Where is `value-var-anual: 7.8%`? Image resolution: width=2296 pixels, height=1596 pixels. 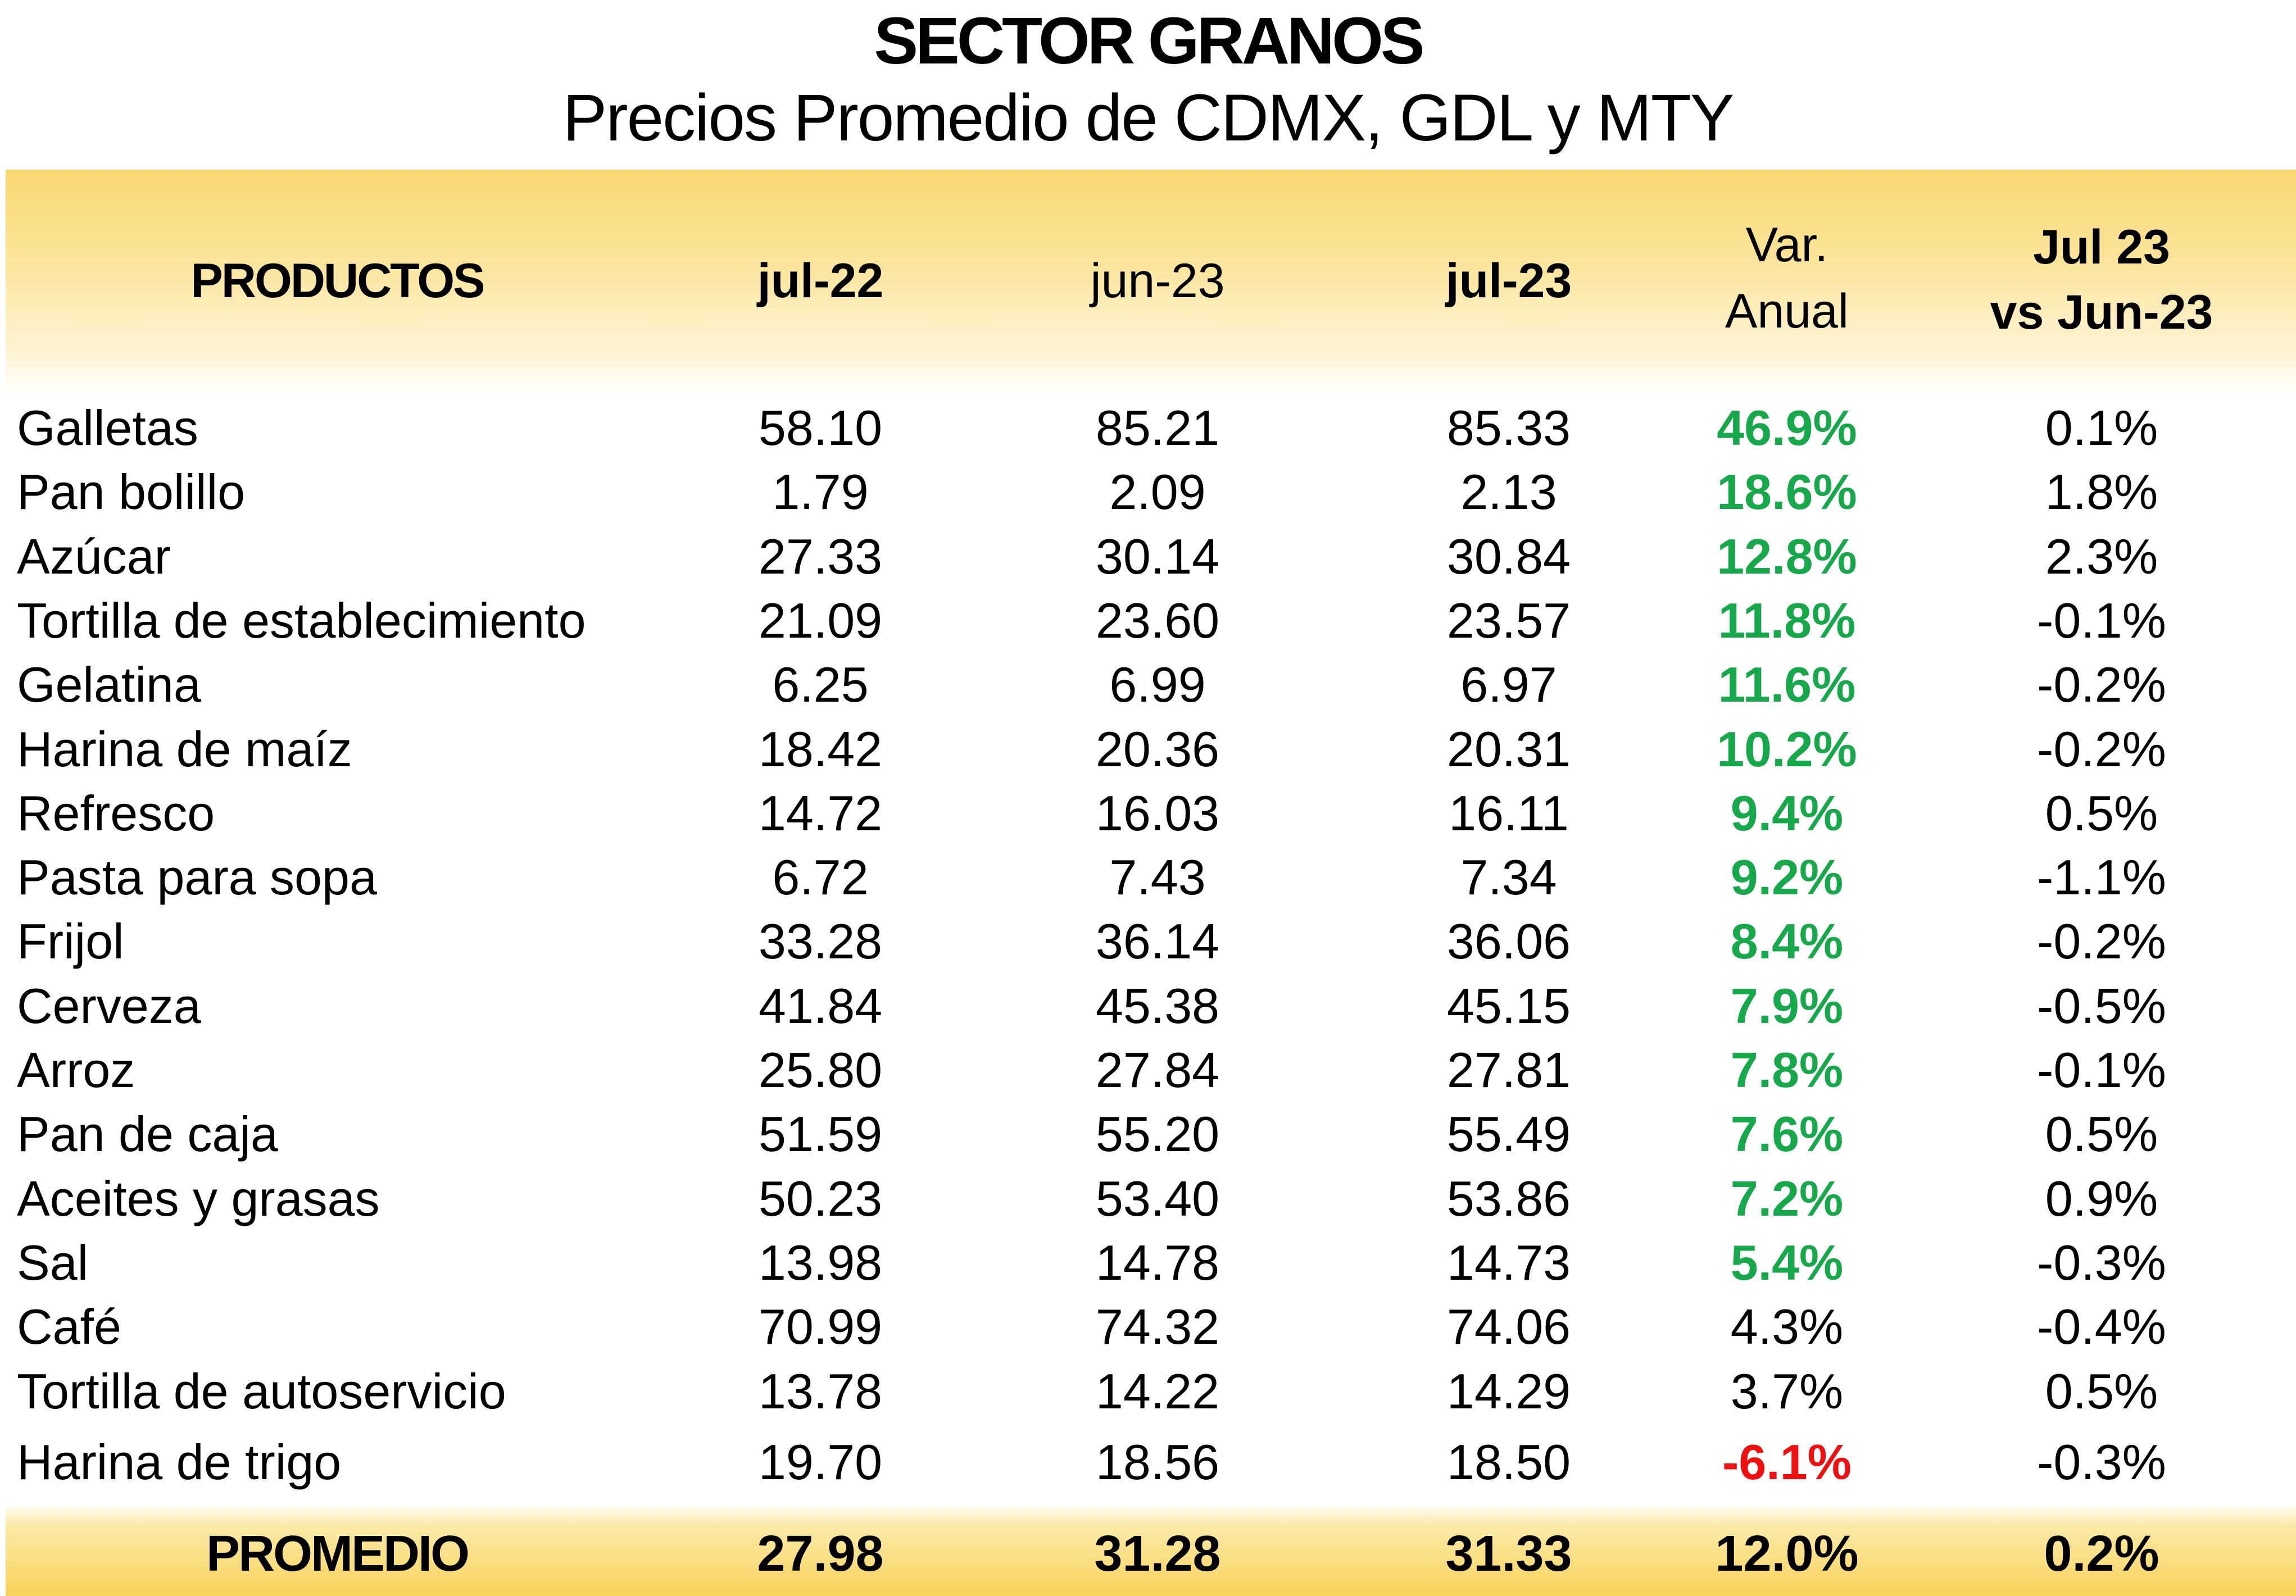 value-var-anual: 7.8% is located at coordinates (1787, 1070).